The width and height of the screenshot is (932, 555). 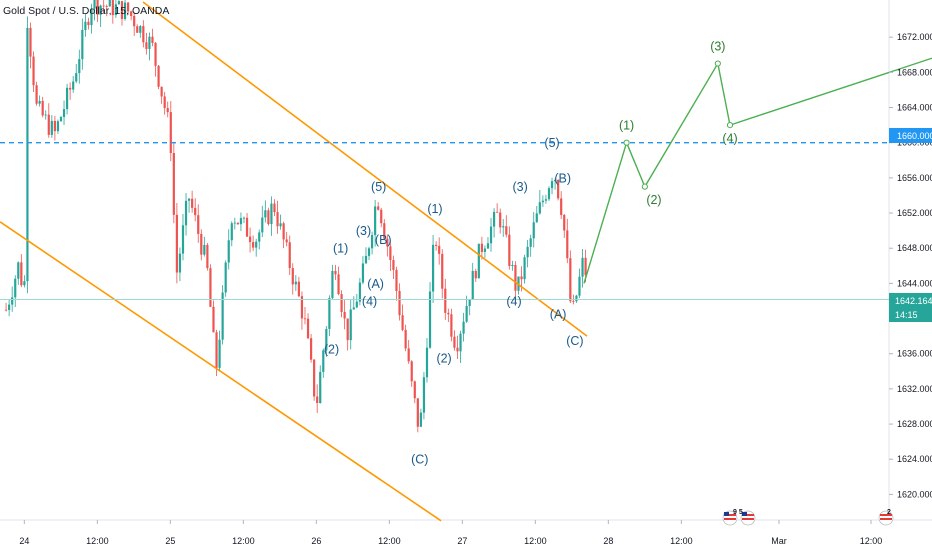 I want to click on us-event-marker-flag-icon-2: 2, so click(x=886, y=517).